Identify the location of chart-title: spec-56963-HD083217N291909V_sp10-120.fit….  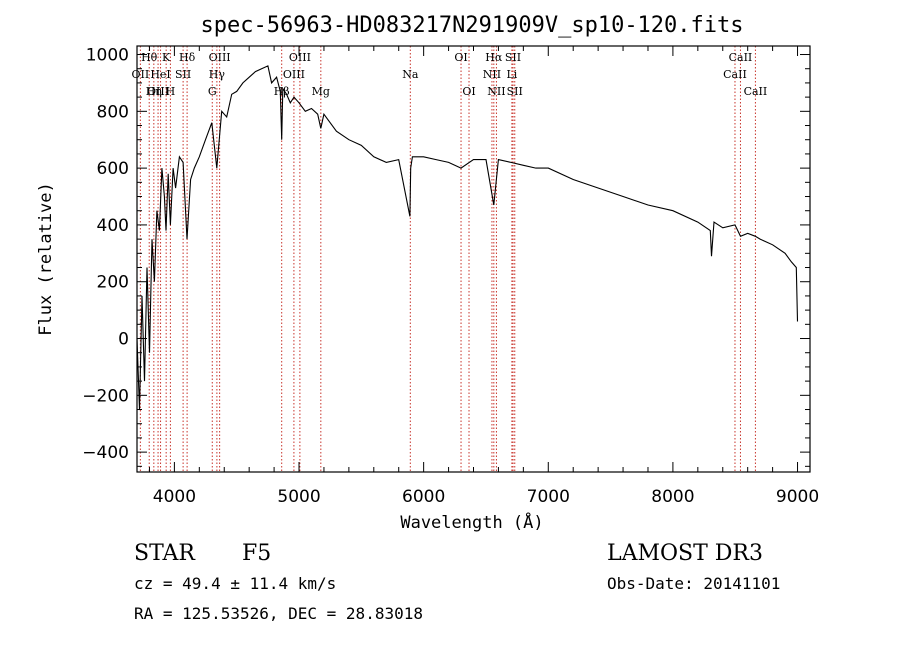
(471, 25).